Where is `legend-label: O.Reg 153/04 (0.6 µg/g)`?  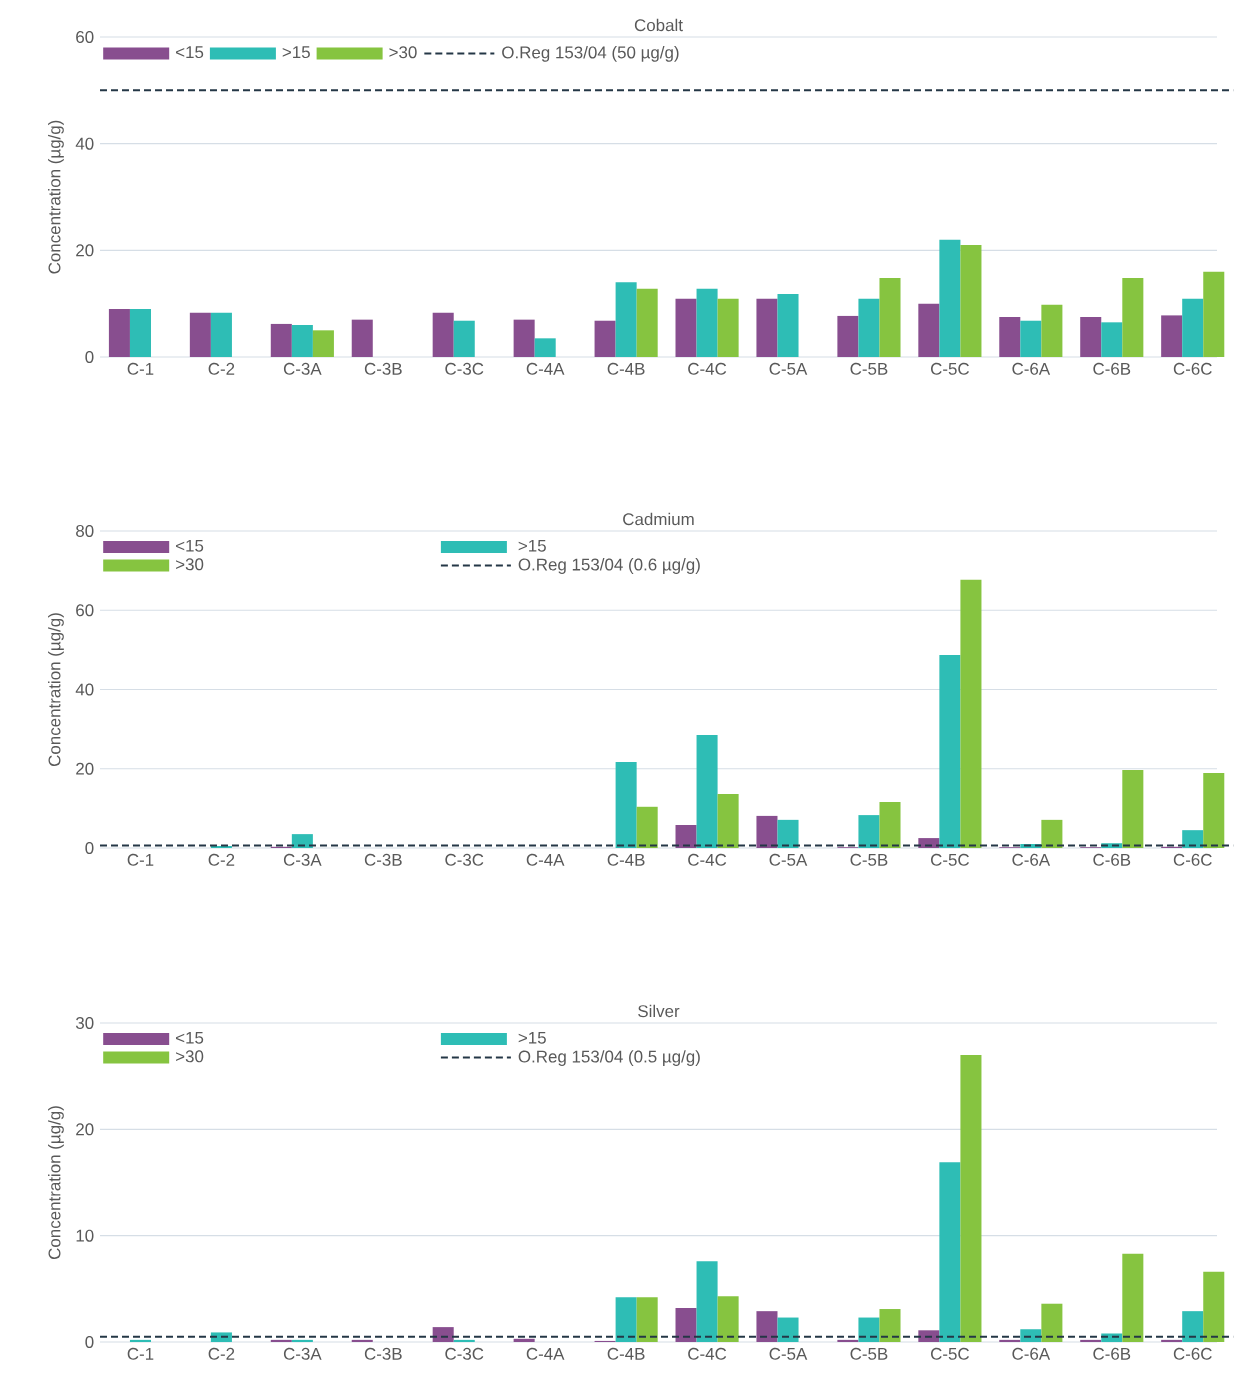
legend-label: O.Reg 153/04 (0.6 µg/g) is located at coordinates (609, 566).